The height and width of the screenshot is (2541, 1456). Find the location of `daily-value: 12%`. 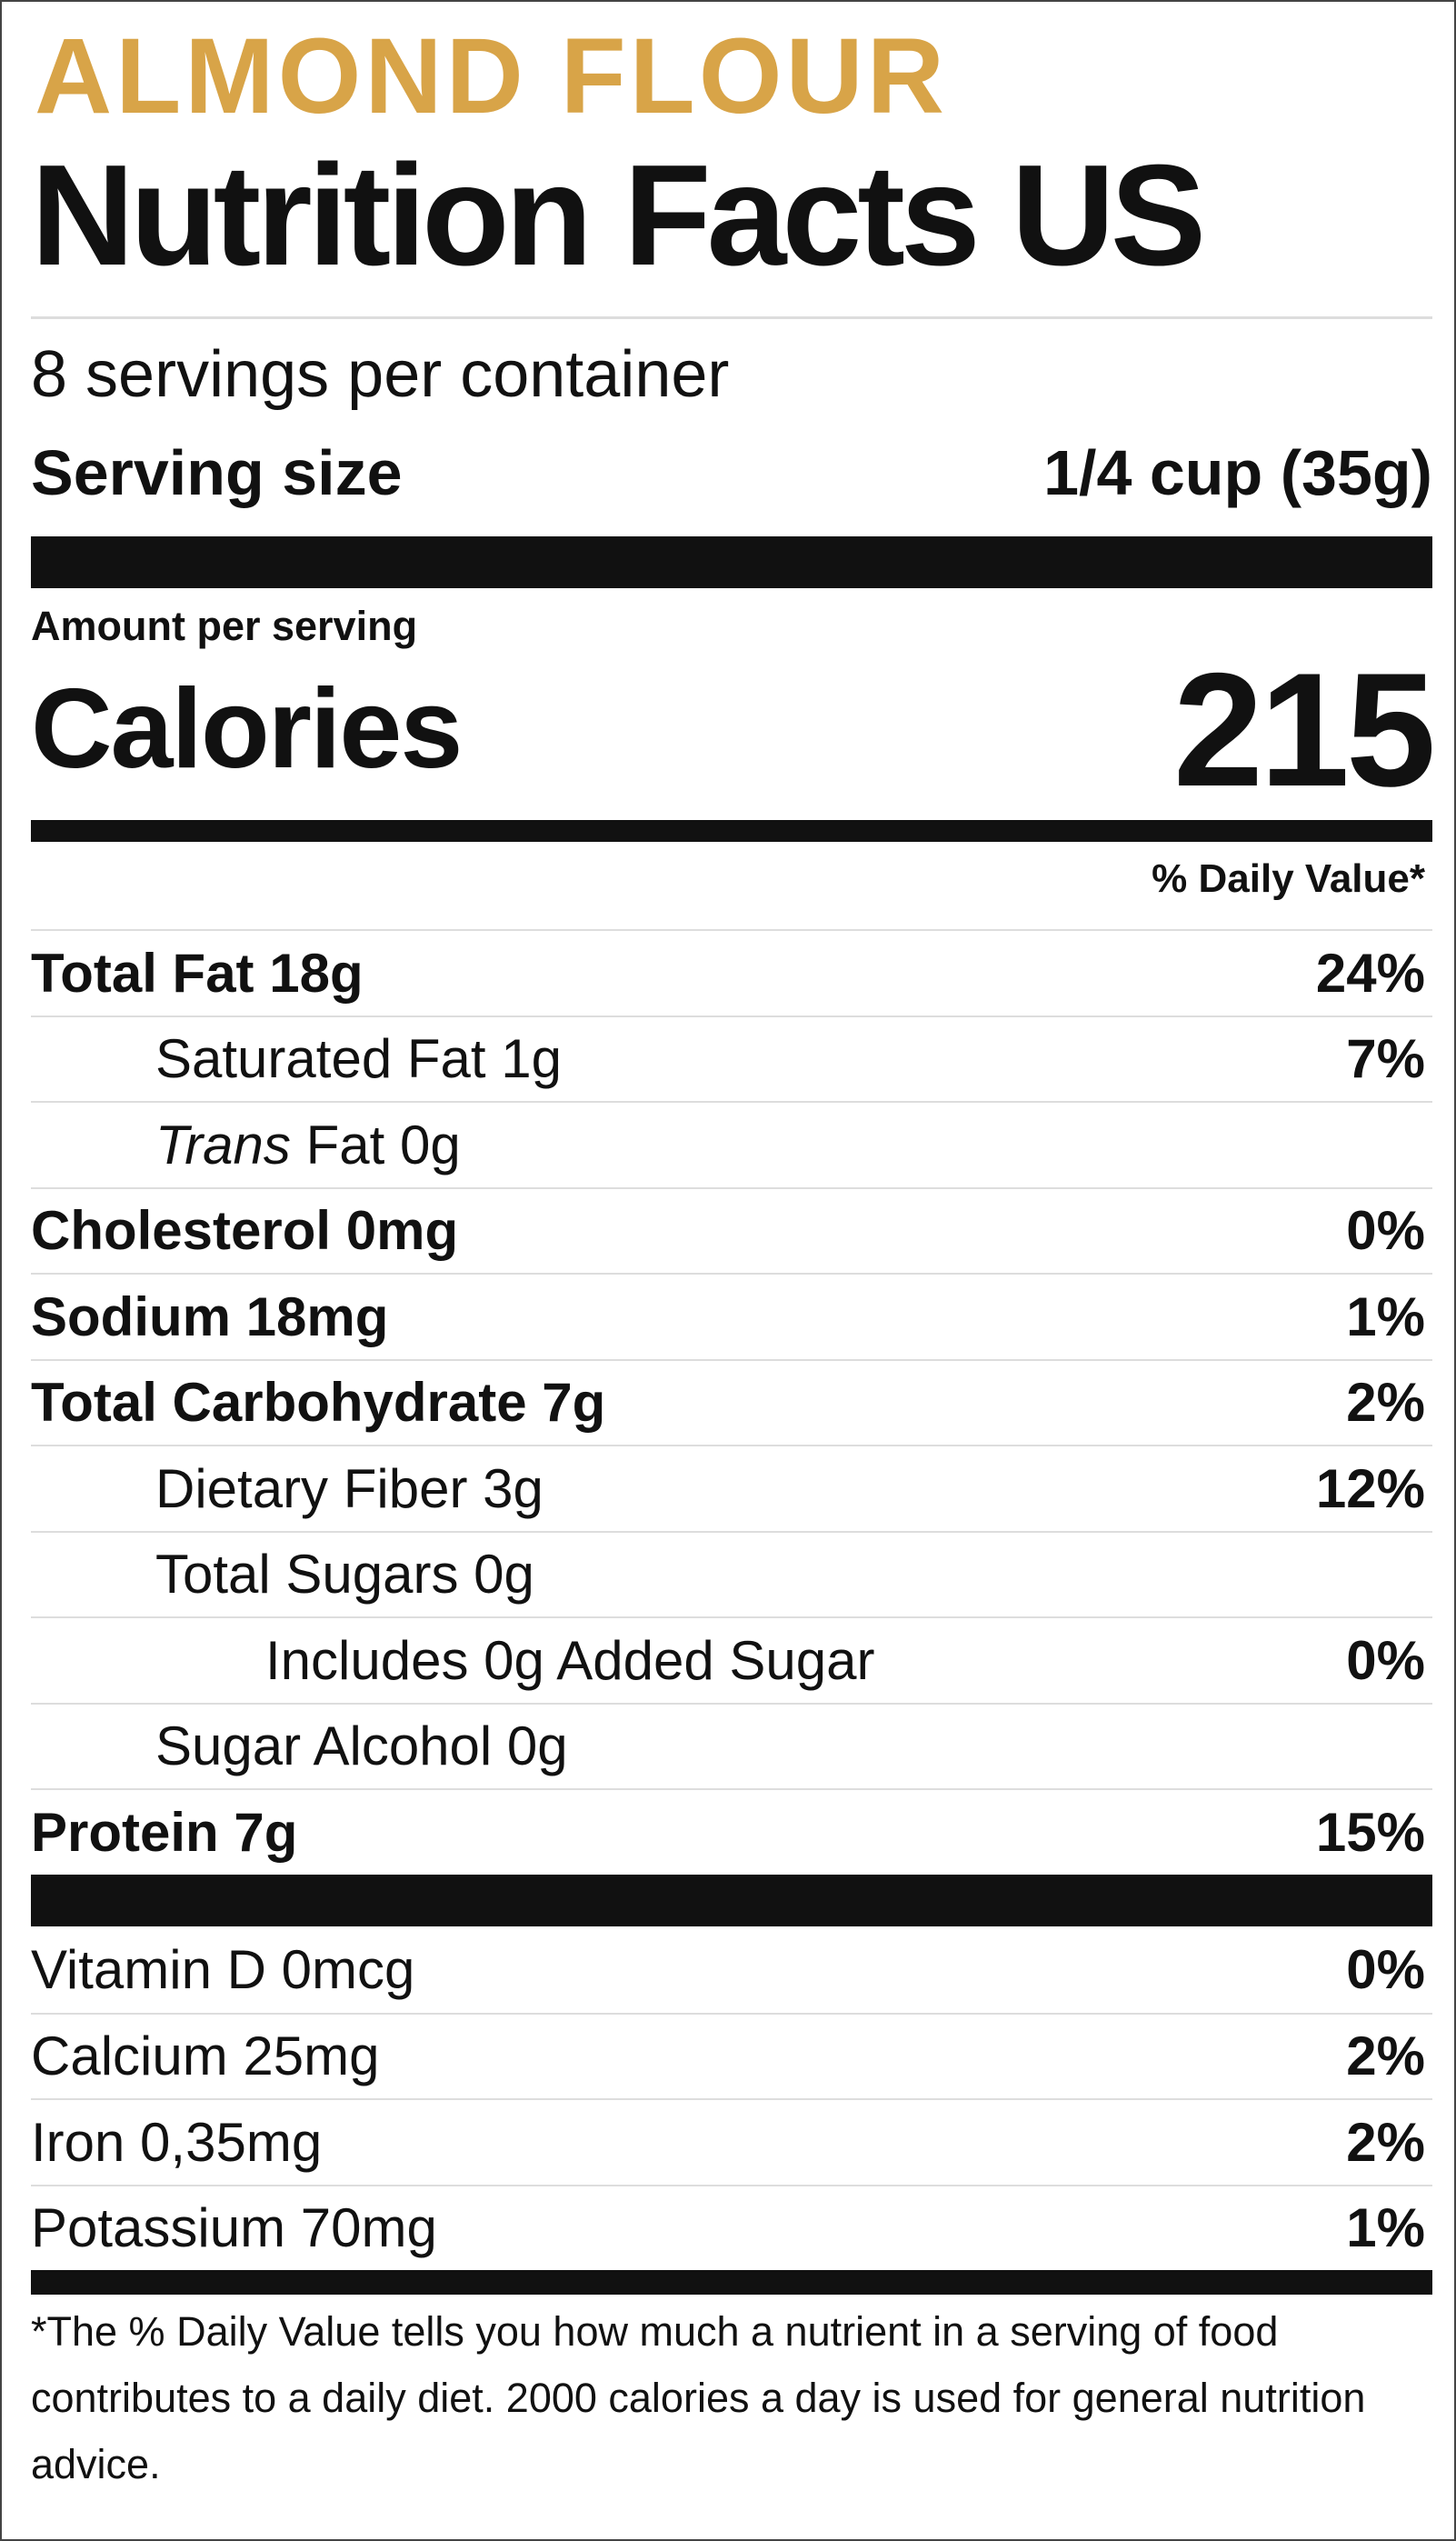

daily-value: 12% is located at coordinates (1370, 1488).